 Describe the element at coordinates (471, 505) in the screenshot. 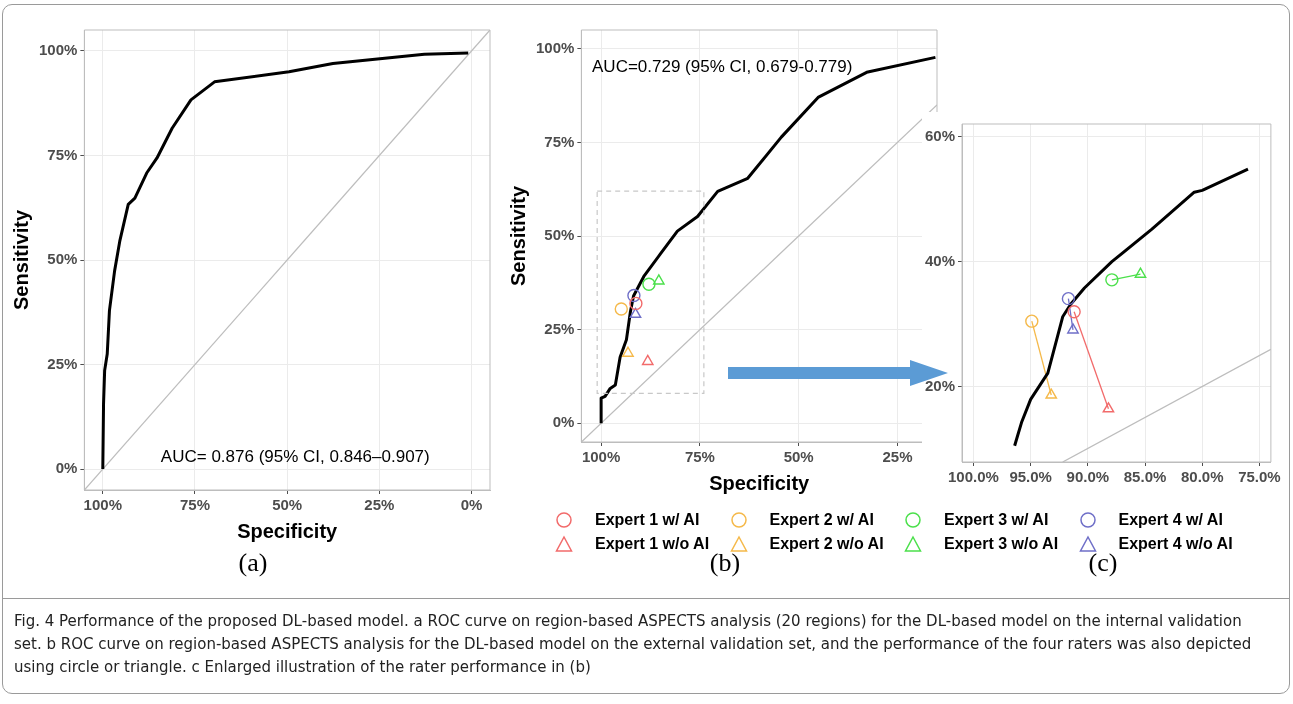

I see `x-tick-label: 0%` at that location.